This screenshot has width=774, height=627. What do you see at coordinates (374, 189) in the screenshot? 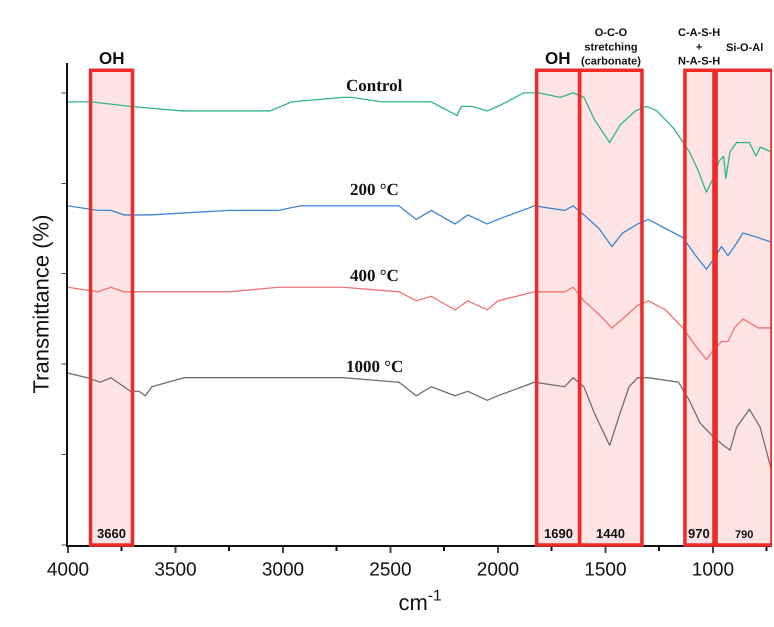
I see `series-label: 200 °C` at bounding box center [374, 189].